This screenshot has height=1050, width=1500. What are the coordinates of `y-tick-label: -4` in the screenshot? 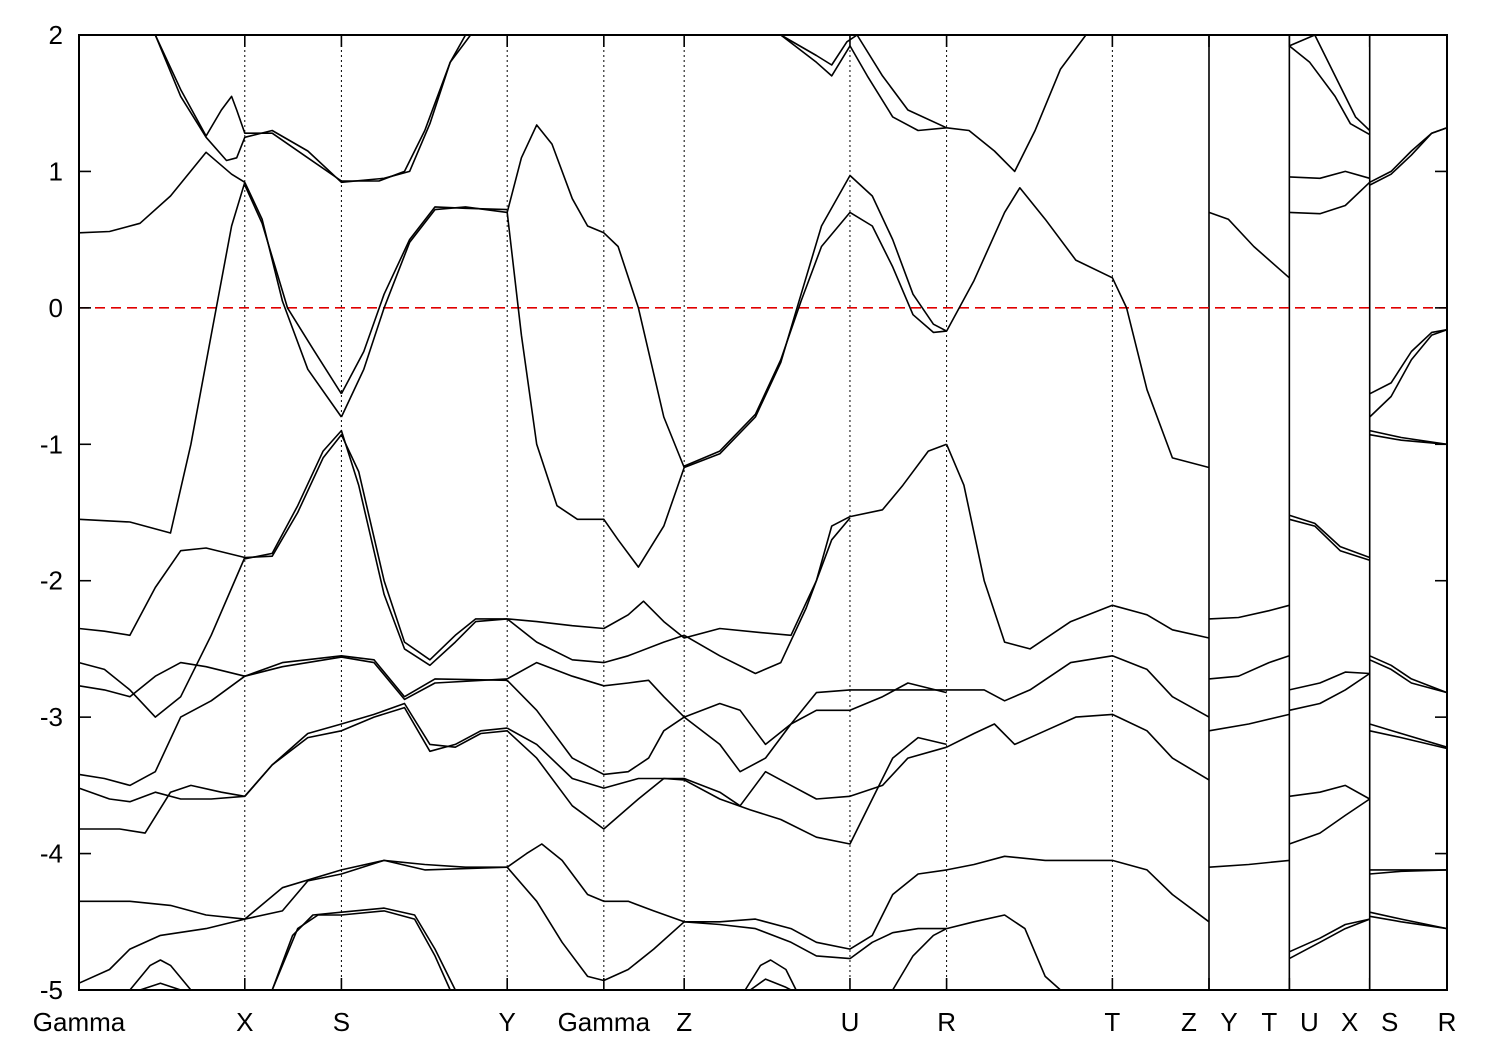 It's located at (51, 854).